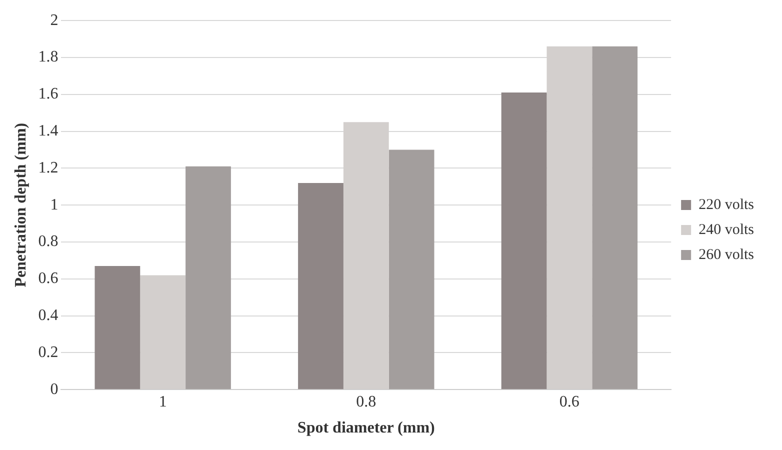 The height and width of the screenshot is (450, 782). Describe the element at coordinates (726, 230) in the screenshot. I see `legend-label: 240 volts` at that location.